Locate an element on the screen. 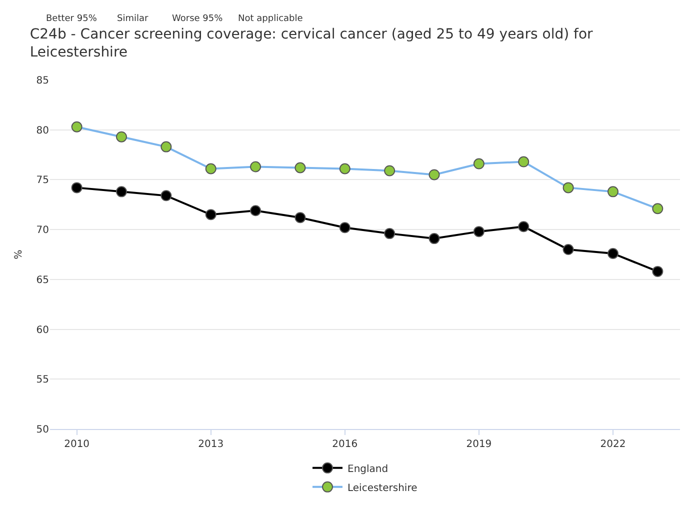 Image resolution: width=695 pixels, height=513 pixels. y-tick-label: 80 is located at coordinates (42, 130).